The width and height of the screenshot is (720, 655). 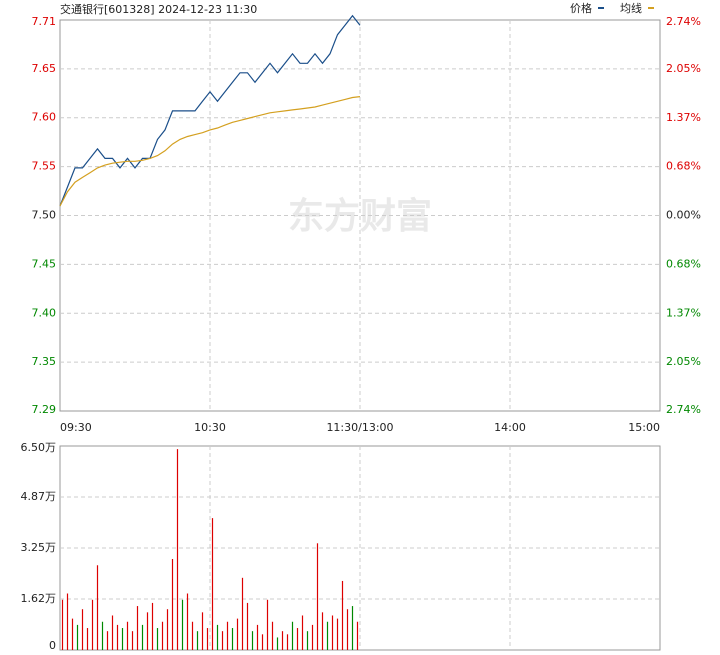 What do you see at coordinates (39, 447) in the screenshot?
I see `y-tick-label: 6.50万` at bounding box center [39, 447].